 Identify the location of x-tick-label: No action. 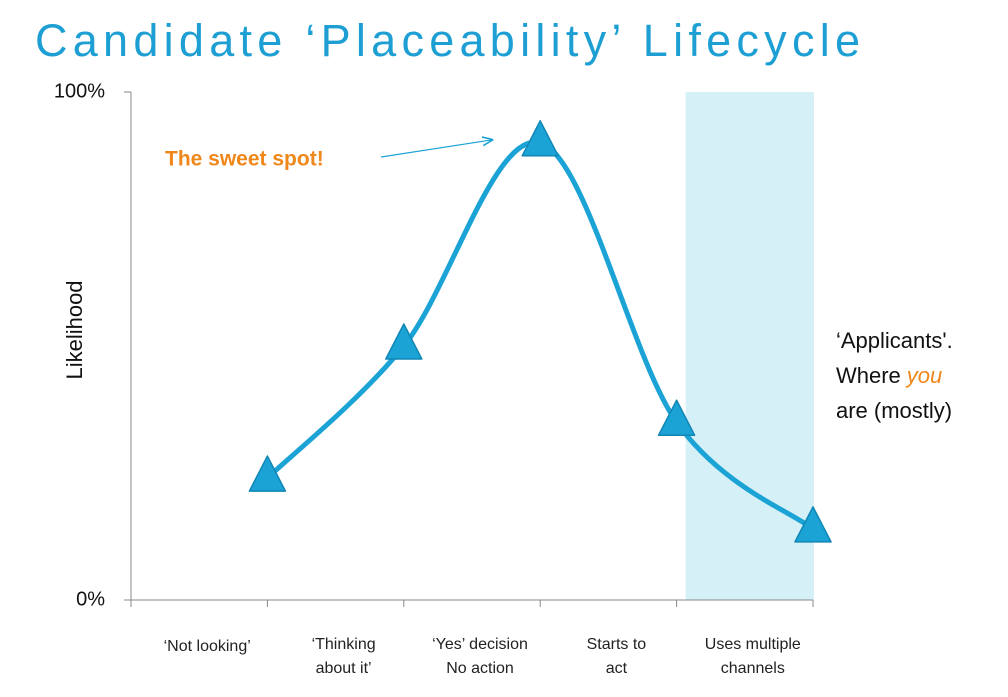
(480, 668).